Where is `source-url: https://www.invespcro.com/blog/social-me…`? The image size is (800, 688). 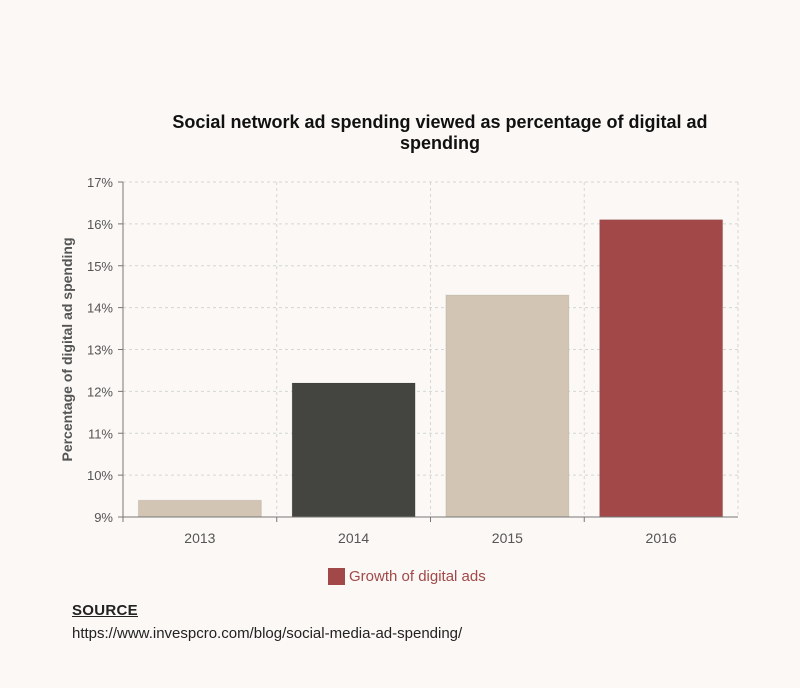
source-url: https://www.invespcro.com/blog/social-me… is located at coordinates (267, 633).